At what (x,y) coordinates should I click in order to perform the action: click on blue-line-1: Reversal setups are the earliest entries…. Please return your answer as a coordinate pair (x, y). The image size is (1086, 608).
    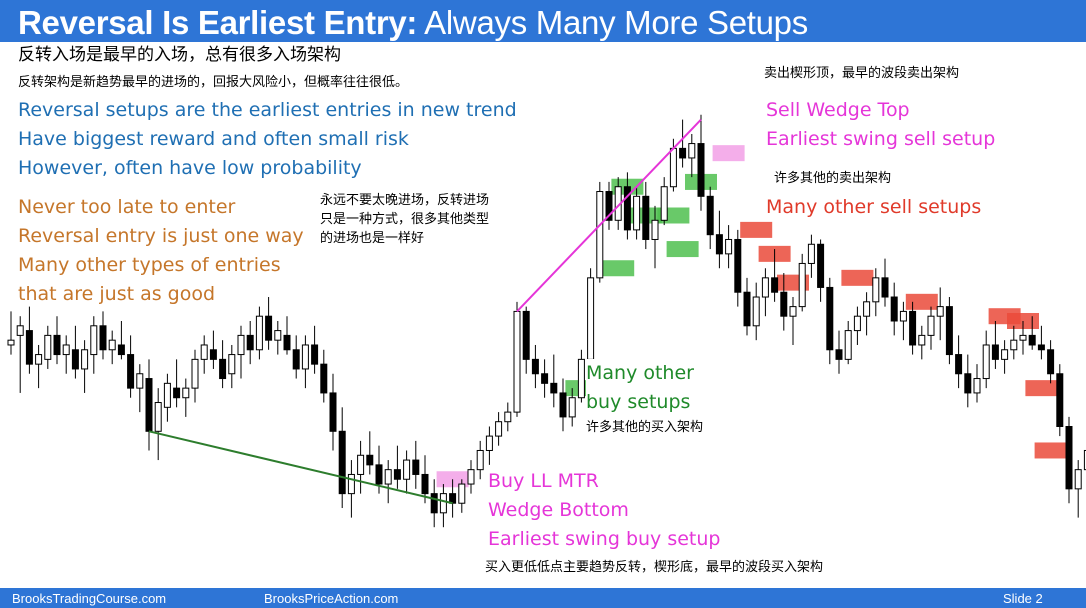
    Looking at the image, I should click on (267, 110).